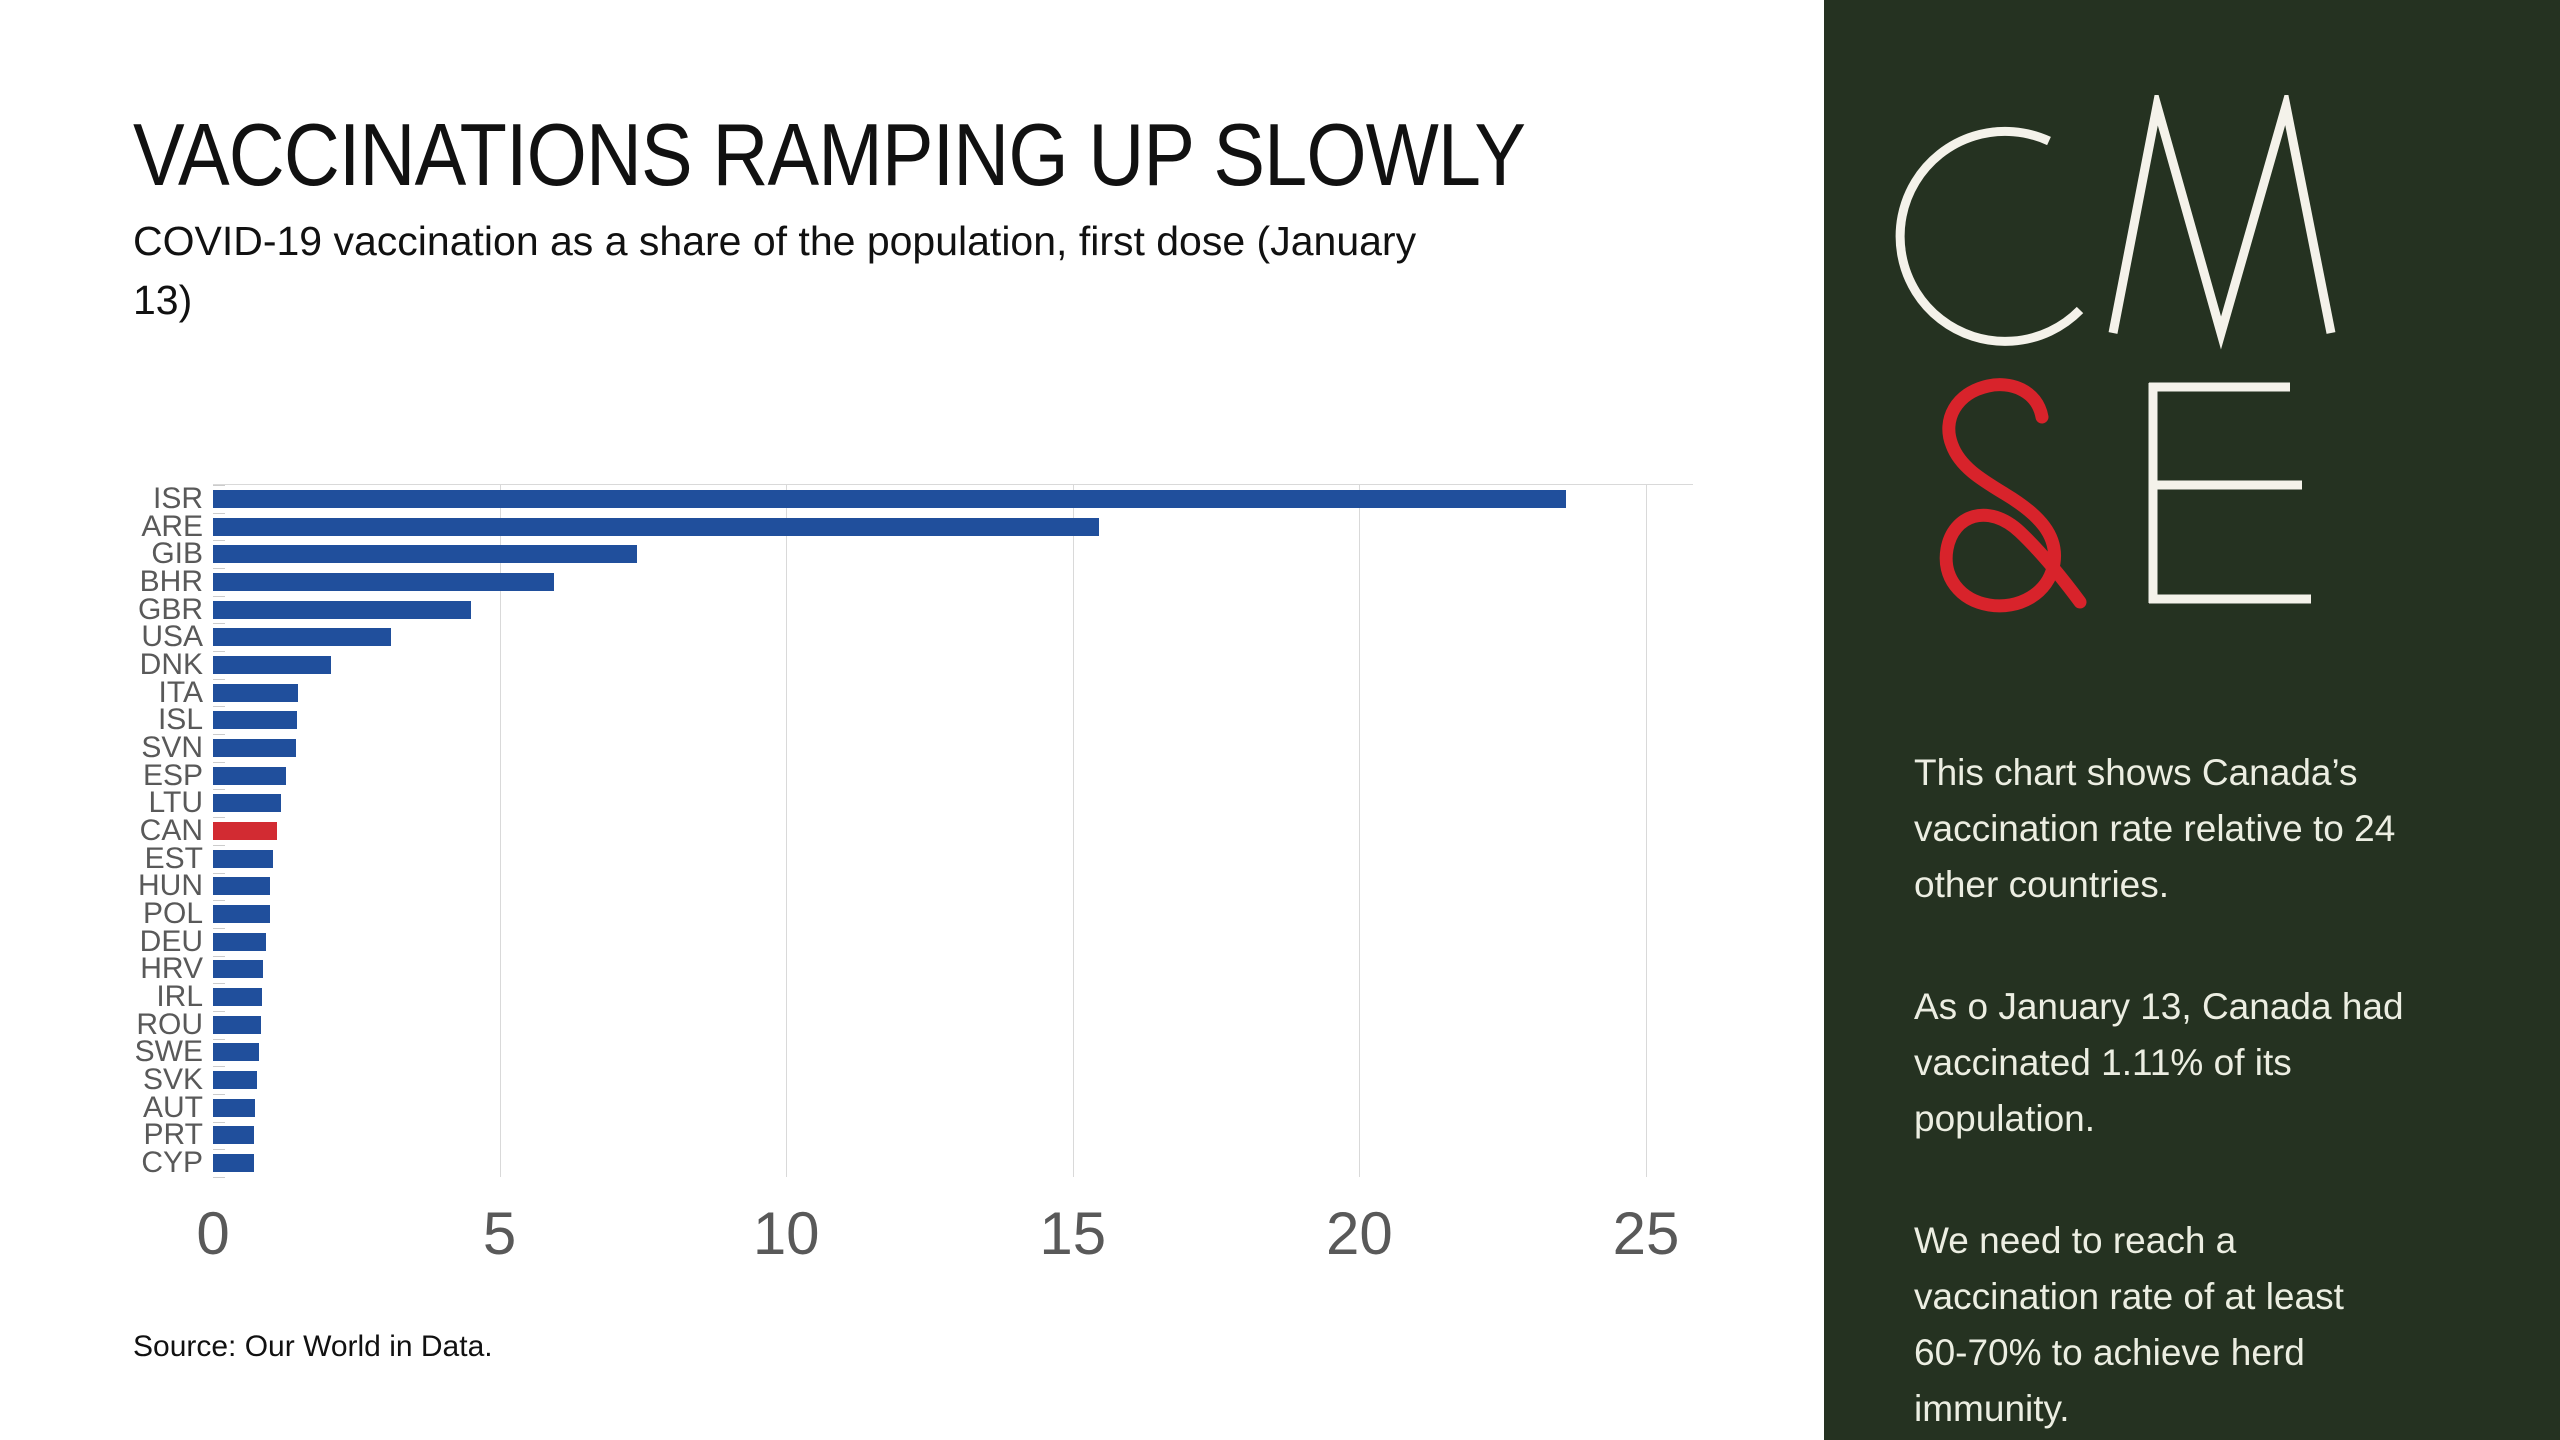  What do you see at coordinates (272, 664) in the screenshot?
I see `bar-dnk` at bounding box center [272, 664].